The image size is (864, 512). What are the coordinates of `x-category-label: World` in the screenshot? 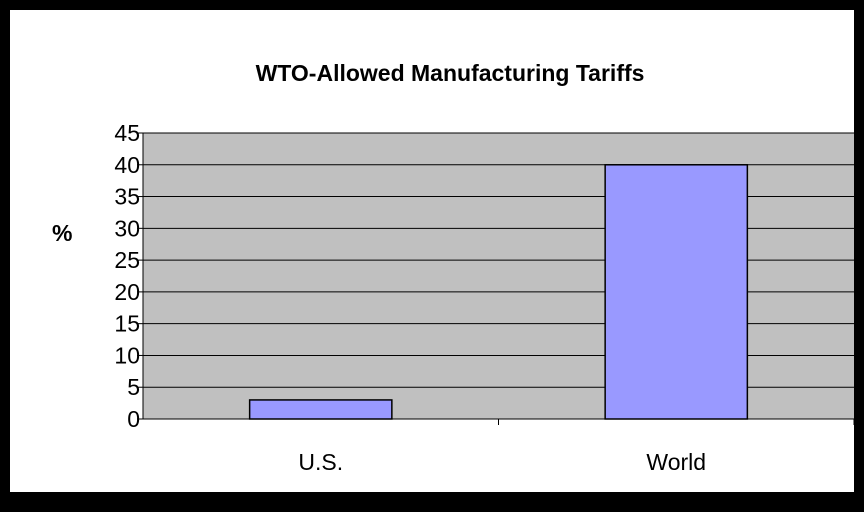 It's located at (676, 462).